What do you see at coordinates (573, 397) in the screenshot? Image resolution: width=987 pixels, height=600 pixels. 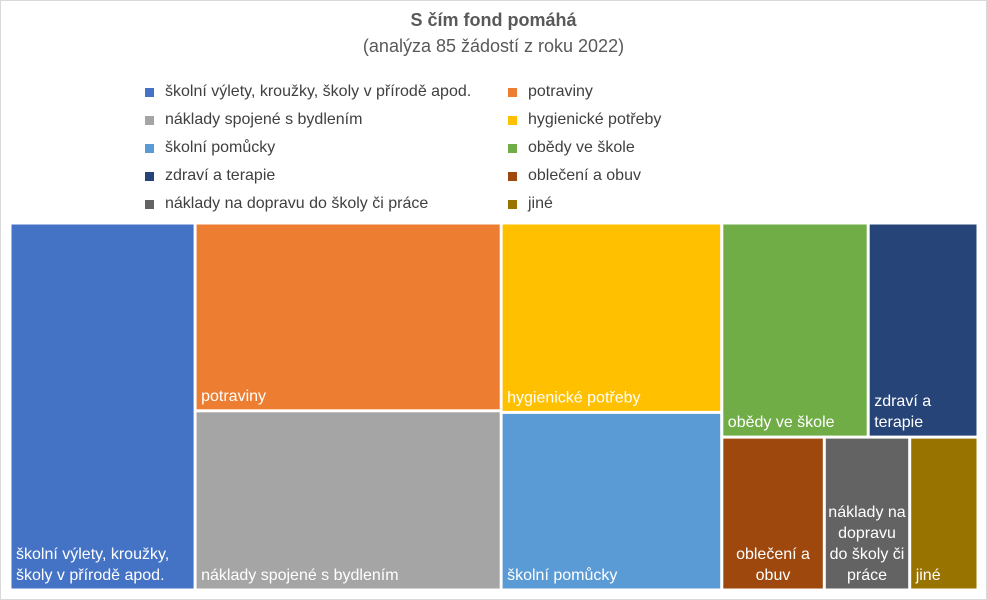 I see `treemap-tile-label: hygienické potřeby` at bounding box center [573, 397].